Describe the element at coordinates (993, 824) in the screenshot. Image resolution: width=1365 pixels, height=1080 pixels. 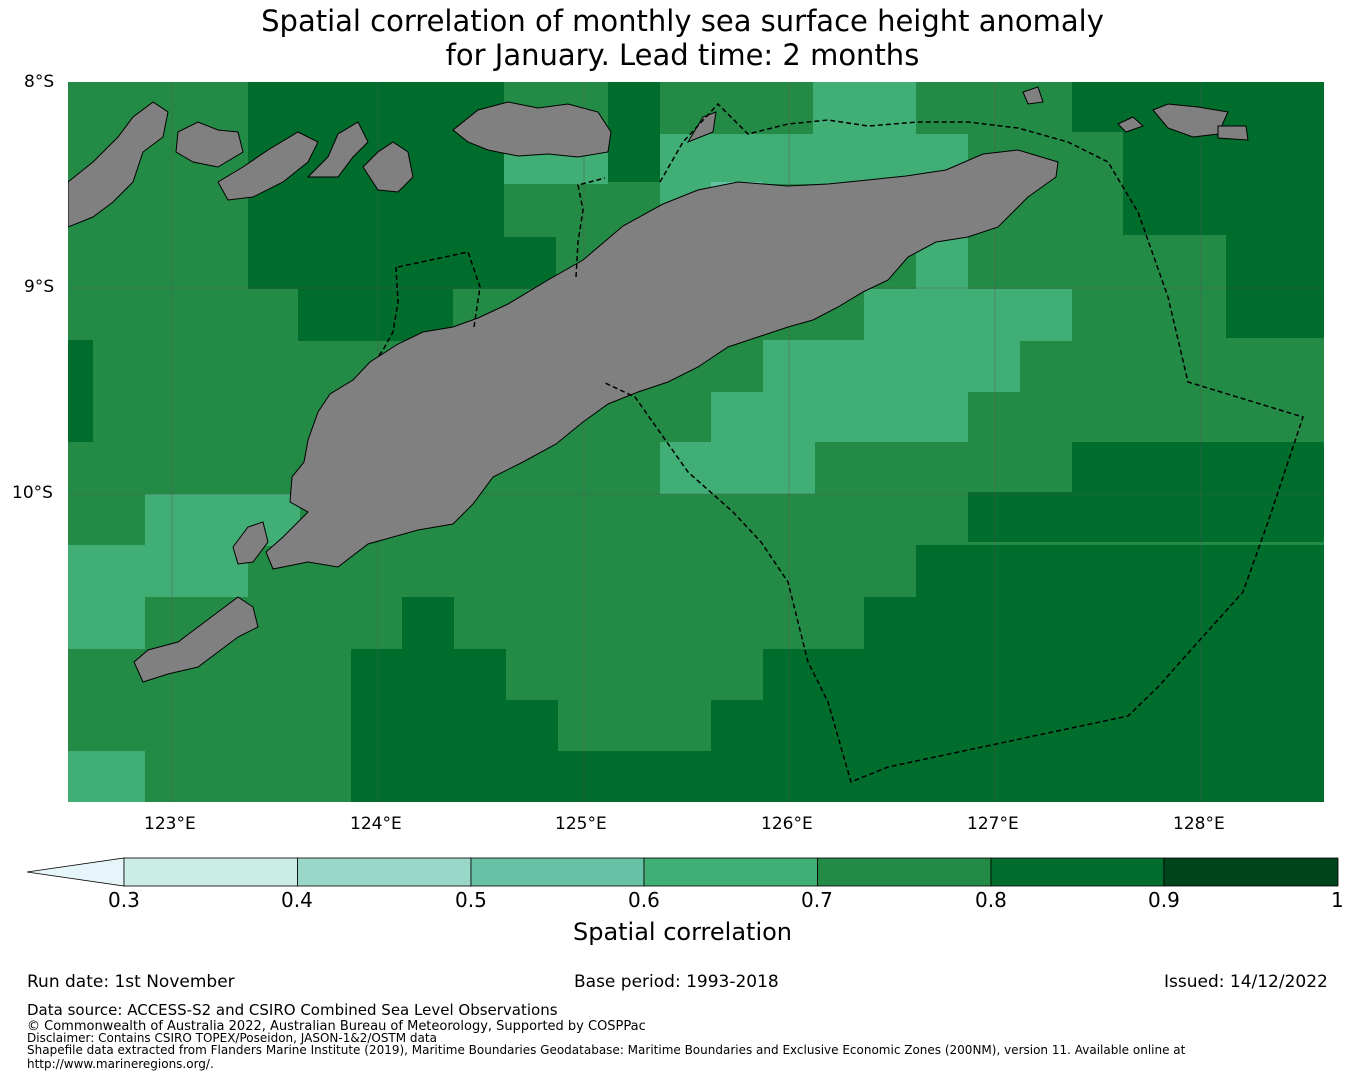
I see `lon-label-127e: 127°E` at that location.